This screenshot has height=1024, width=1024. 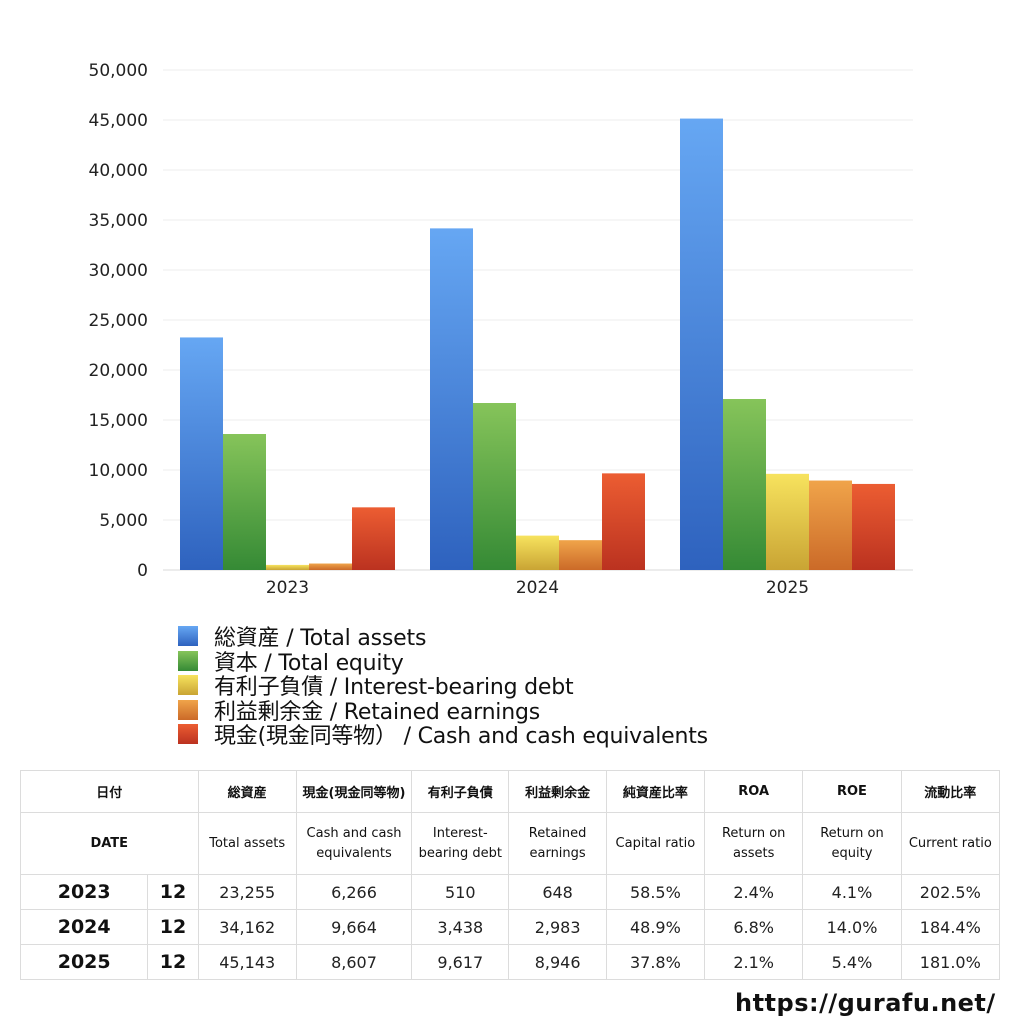 What do you see at coordinates (460, 892) in the screenshot?
I see `cell-debt: 510` at bounding box center [460, 892].